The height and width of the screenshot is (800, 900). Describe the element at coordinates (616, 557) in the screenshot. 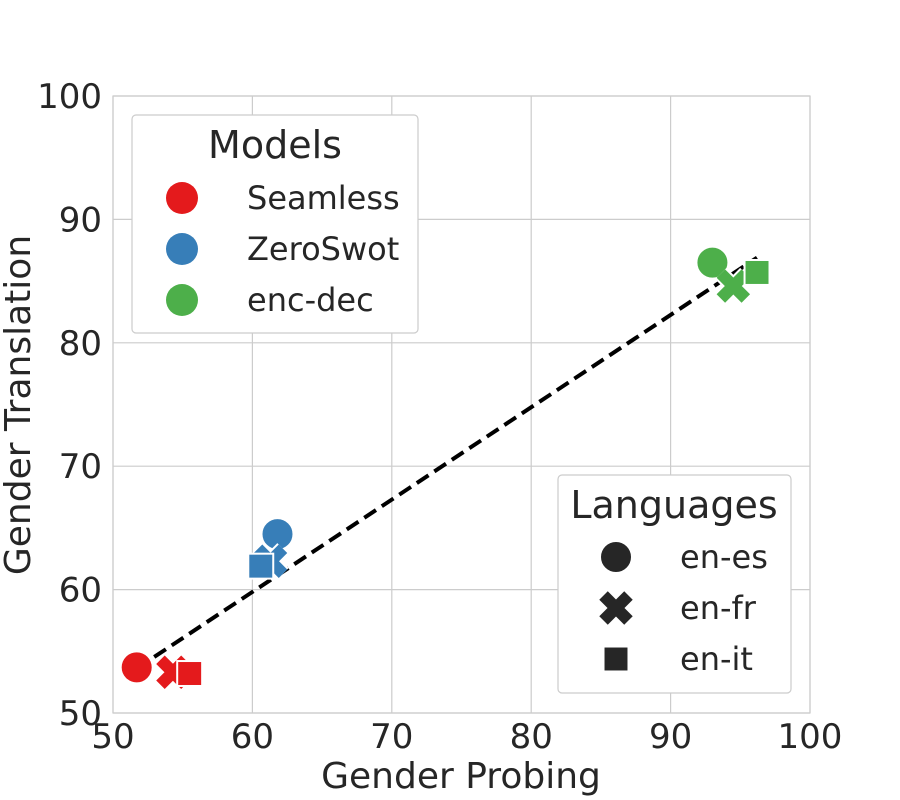

I see `legend-marker-en-es` at that location.